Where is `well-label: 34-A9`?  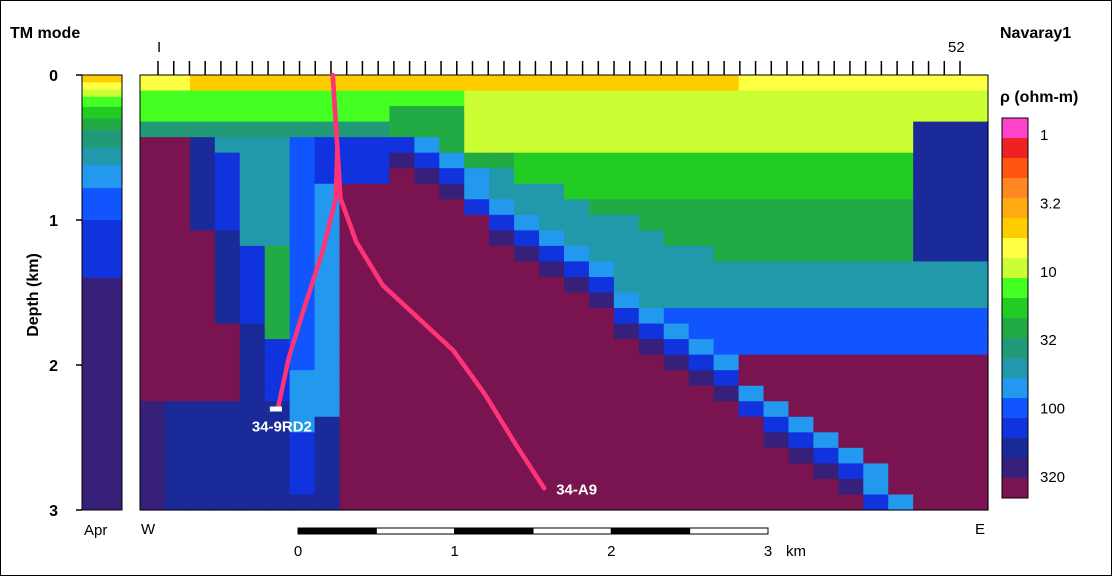
well-label: 34-A9 is located at coordinates (576, 489).